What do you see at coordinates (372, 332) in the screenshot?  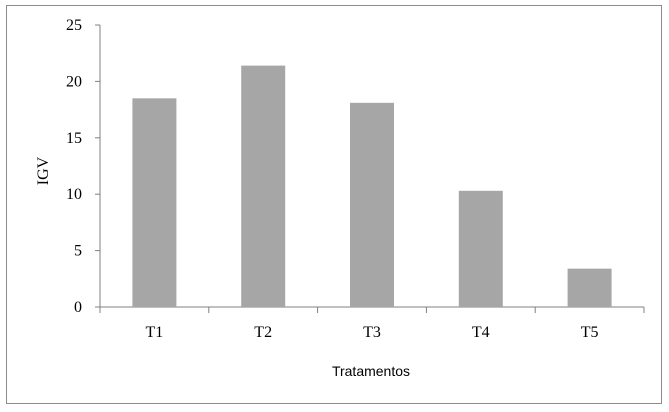 I see `x-tick-label: T3` at bounding box center [372, 332].